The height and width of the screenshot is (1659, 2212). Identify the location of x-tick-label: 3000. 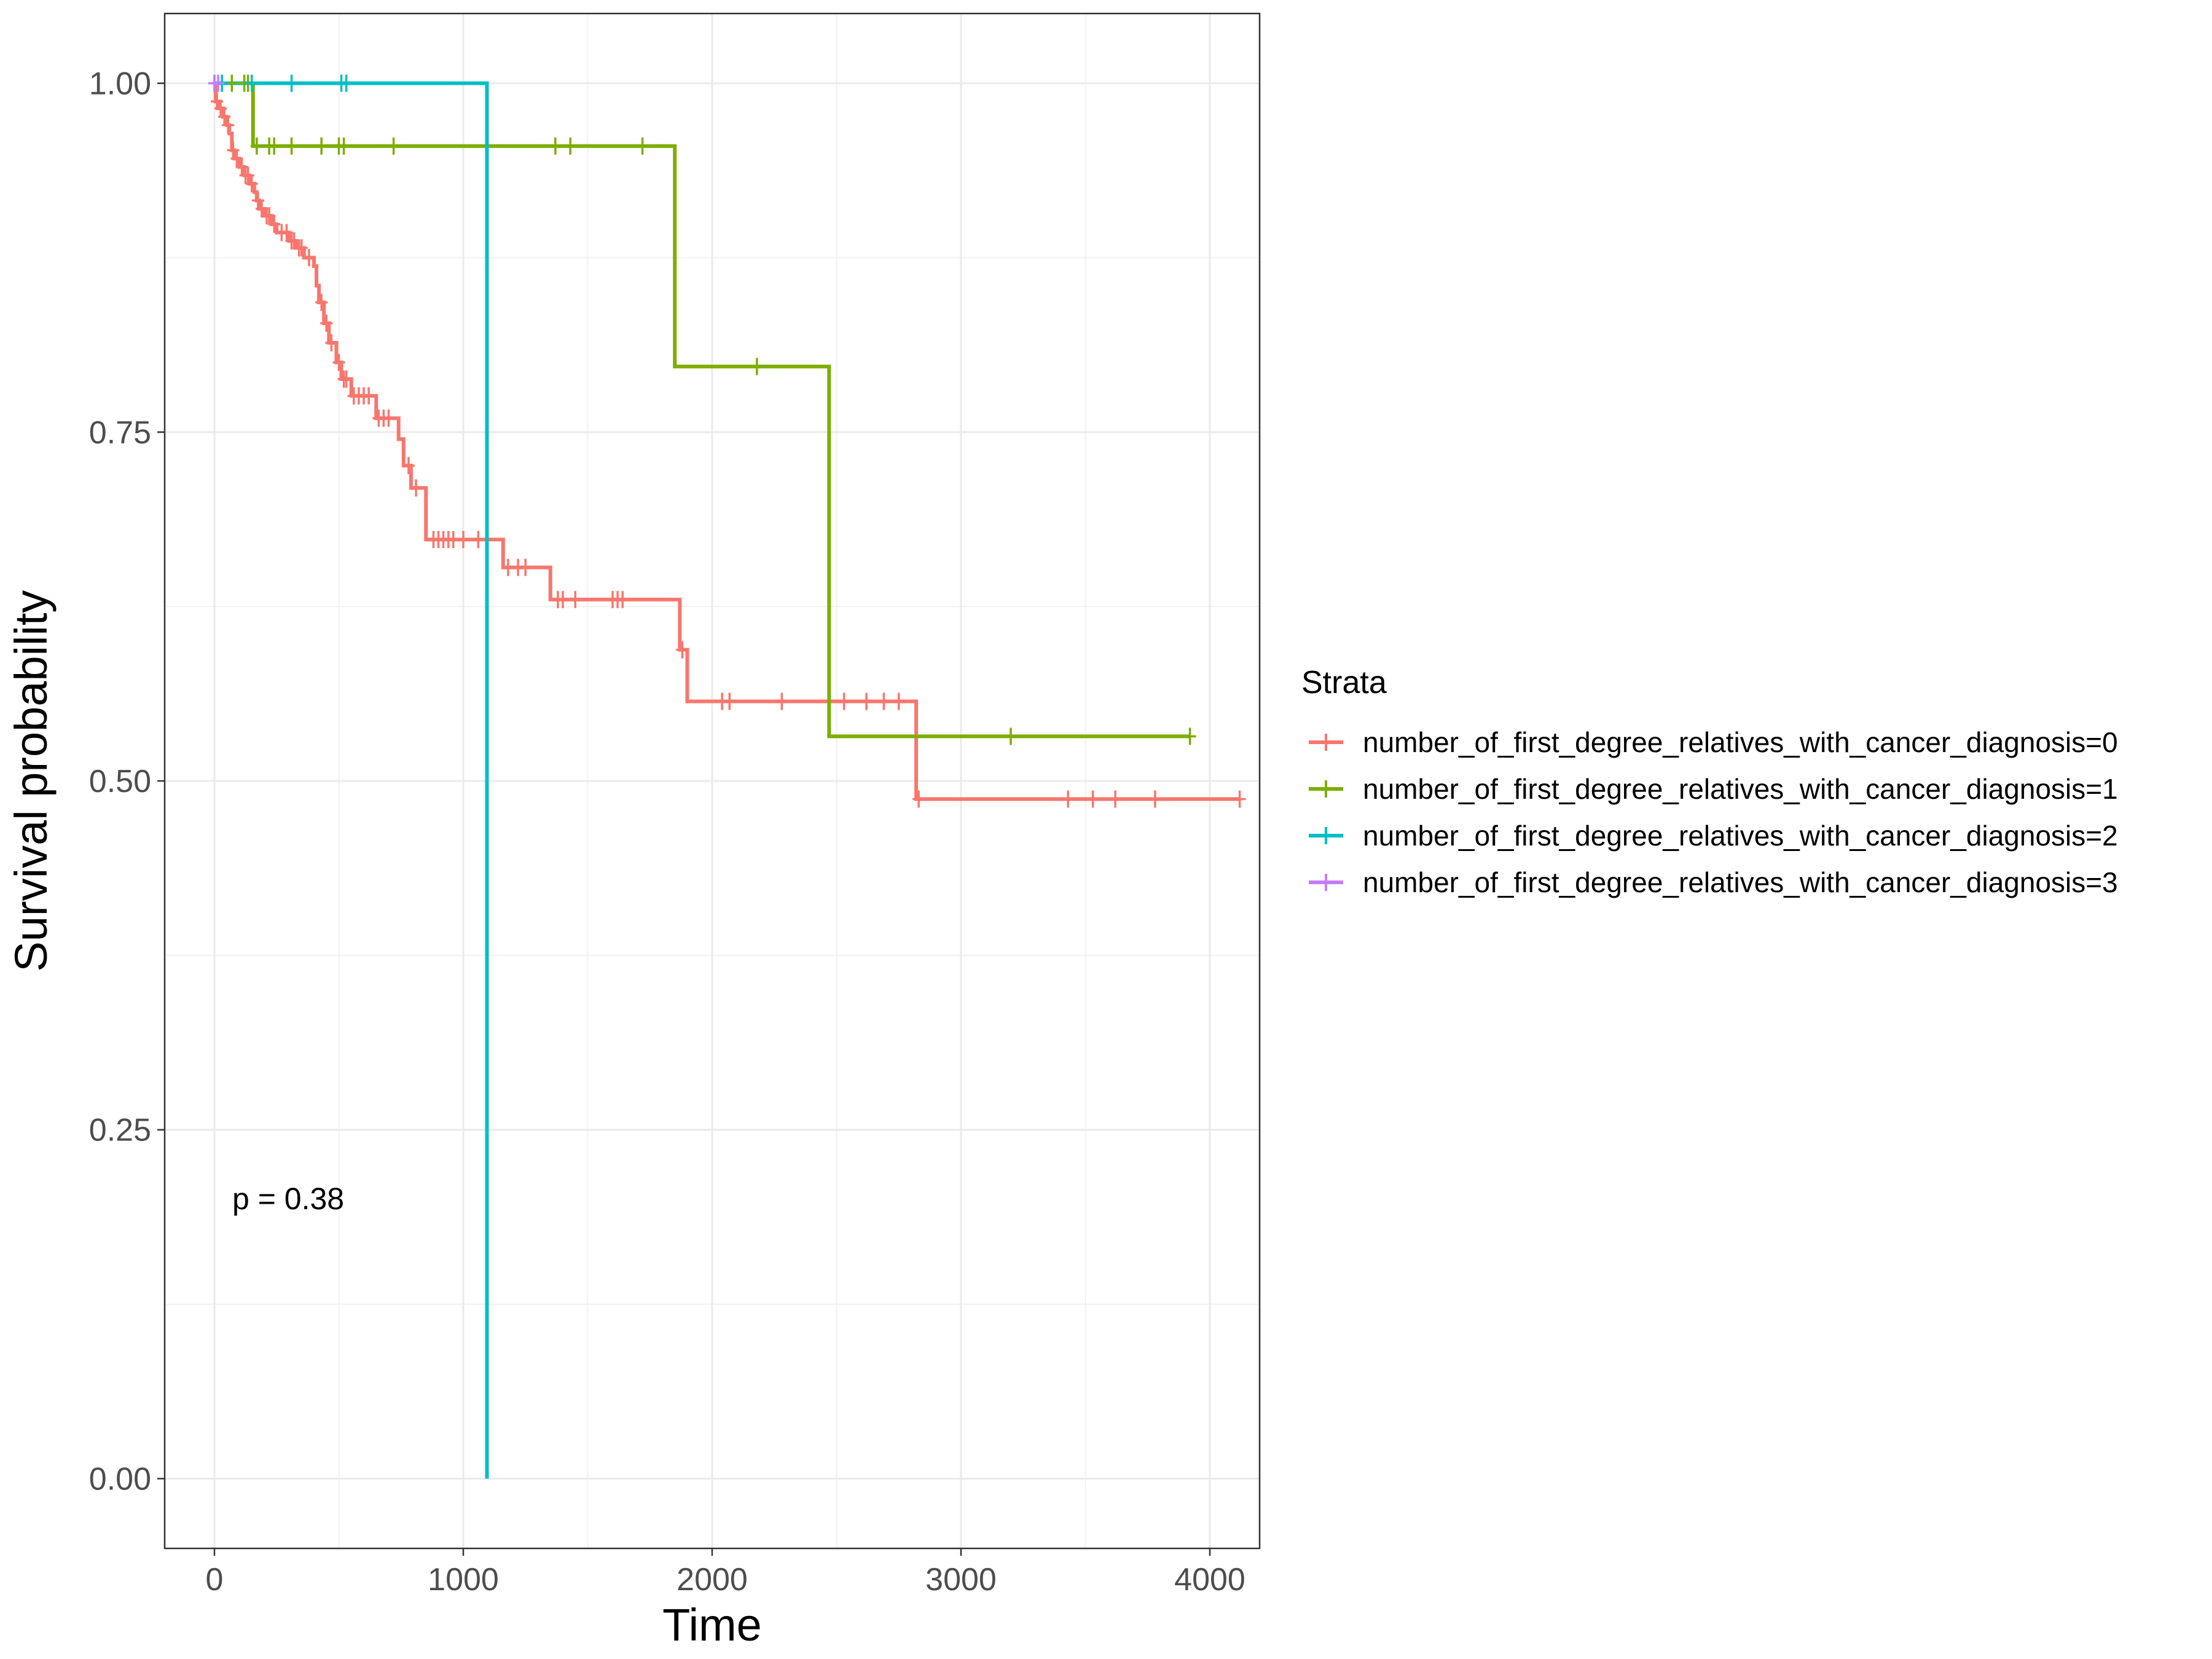
(961, 1580).